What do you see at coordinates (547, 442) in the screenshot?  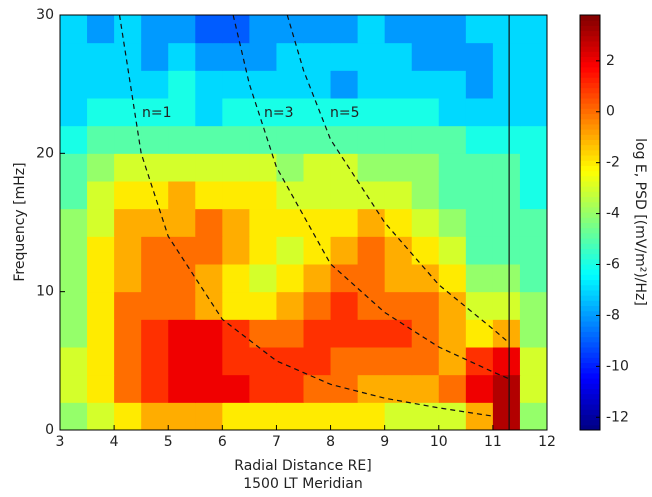 I see `x-tick-label: 12` at bounding box center [547, 442].